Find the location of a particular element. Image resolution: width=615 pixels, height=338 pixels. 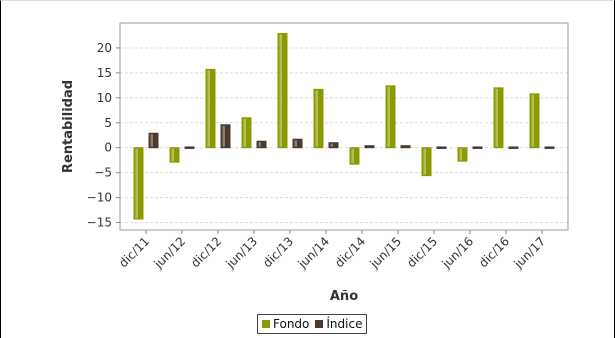

x-tick-label: dic/16 is located at coordinates (494, 252).